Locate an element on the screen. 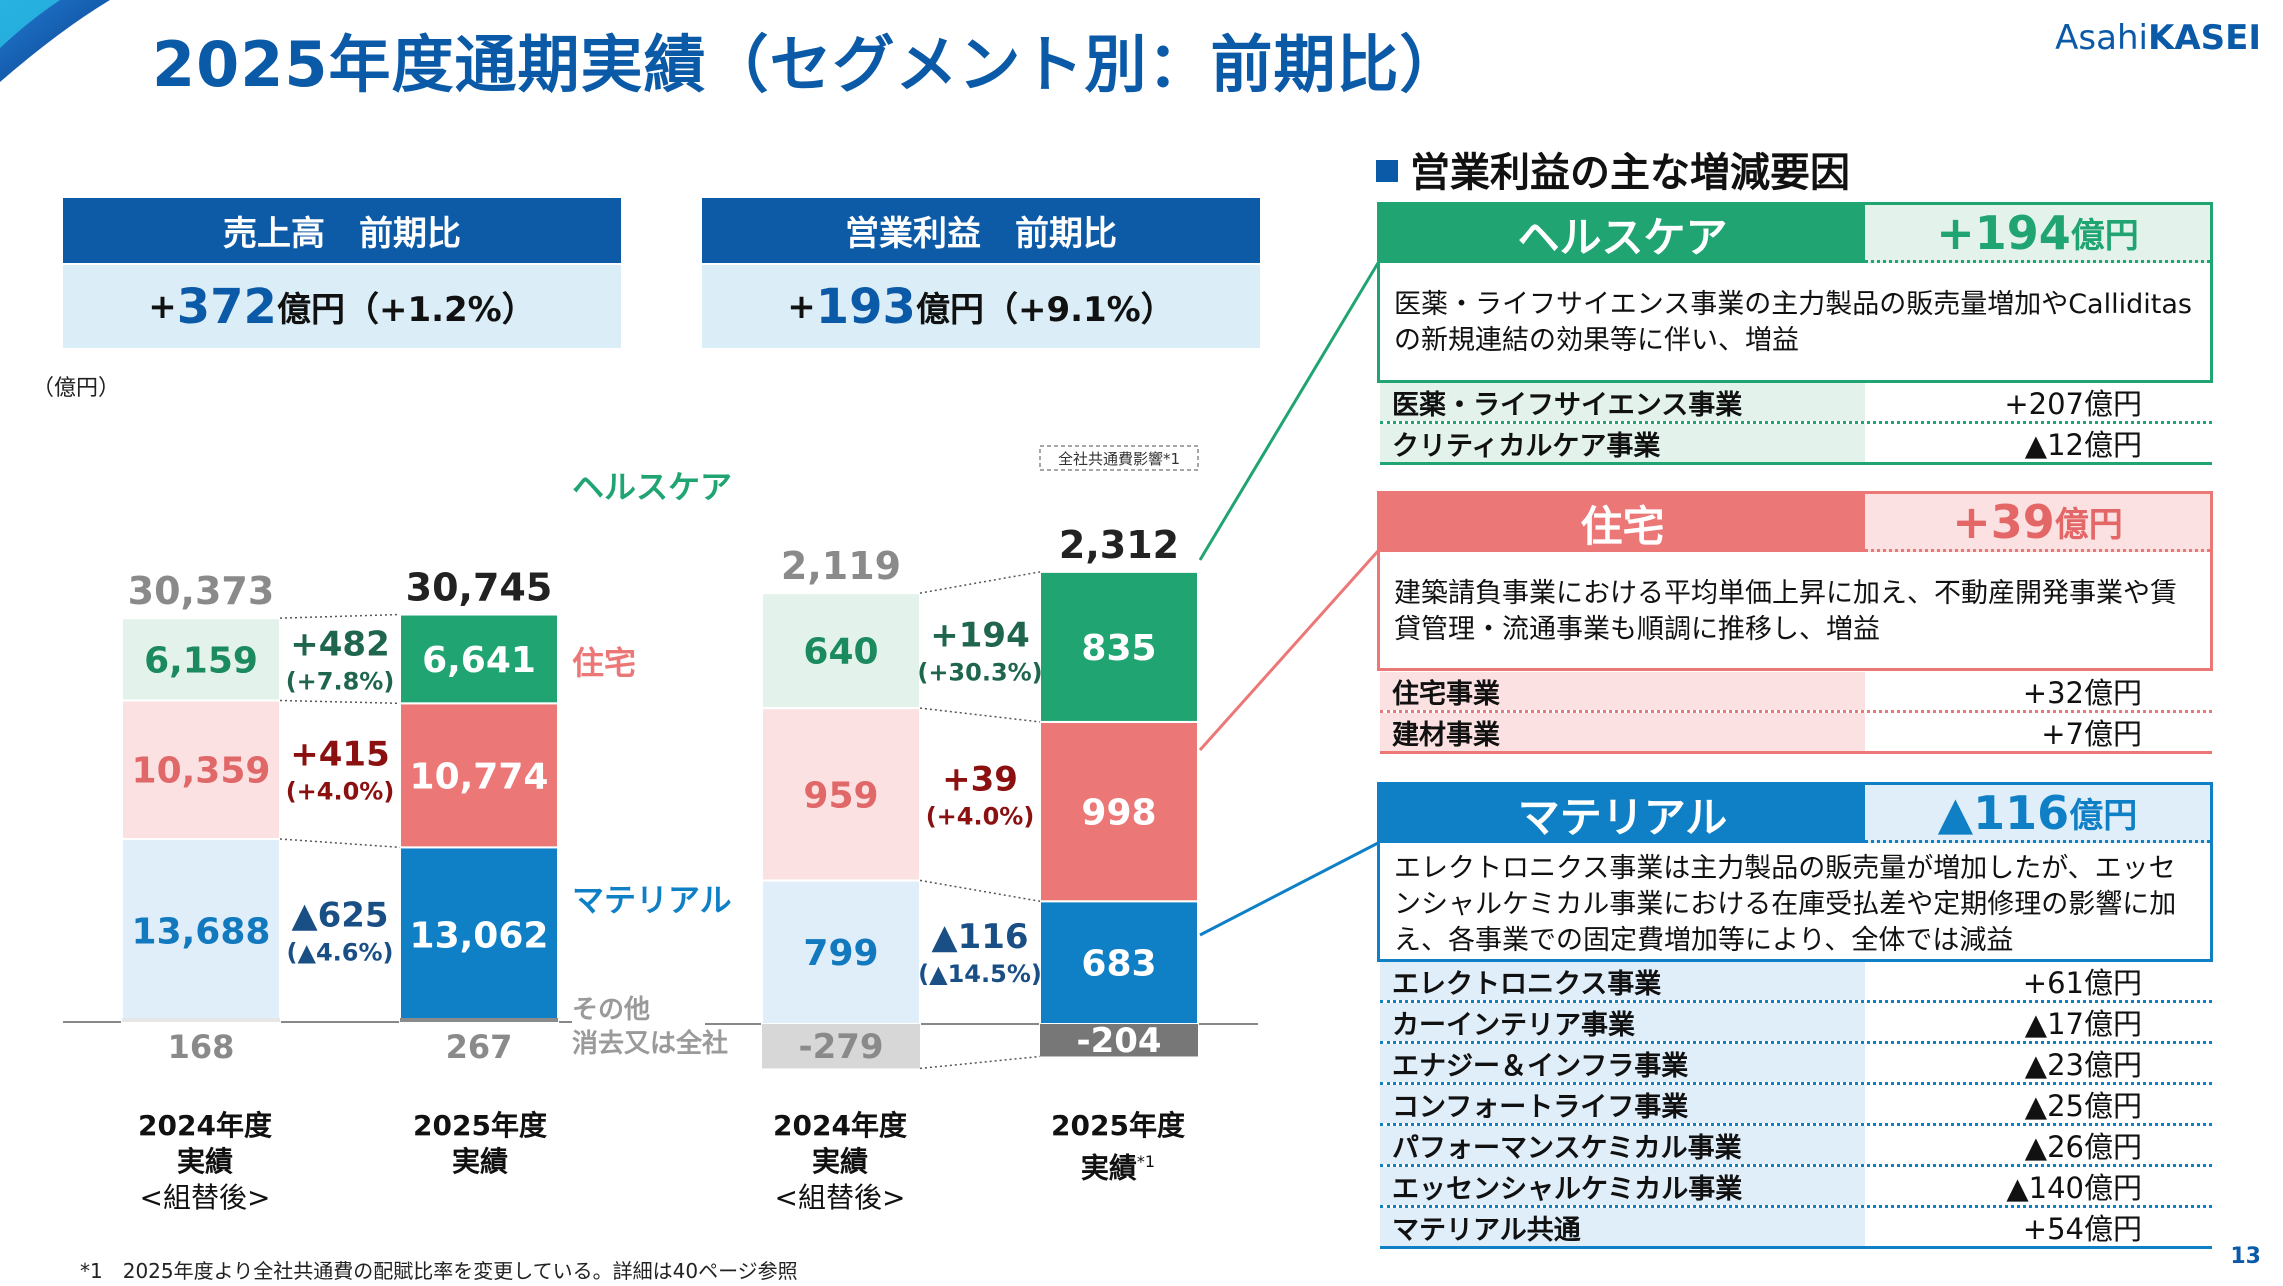 This screenshot has width=2283, height=1286. factor-row-value: ▲17億円 is located at coordinates (2083, 1024).